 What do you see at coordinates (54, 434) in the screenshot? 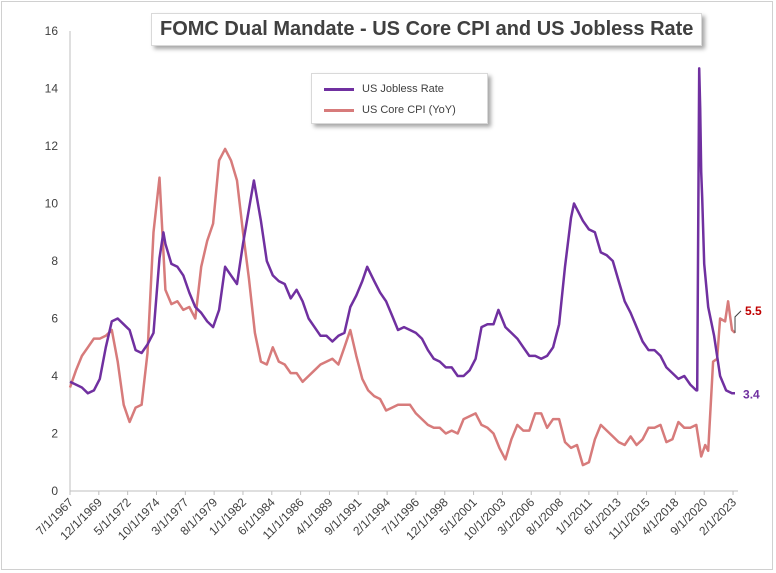
I see `y-tick-label: 2` at bounding box center [54, 434].